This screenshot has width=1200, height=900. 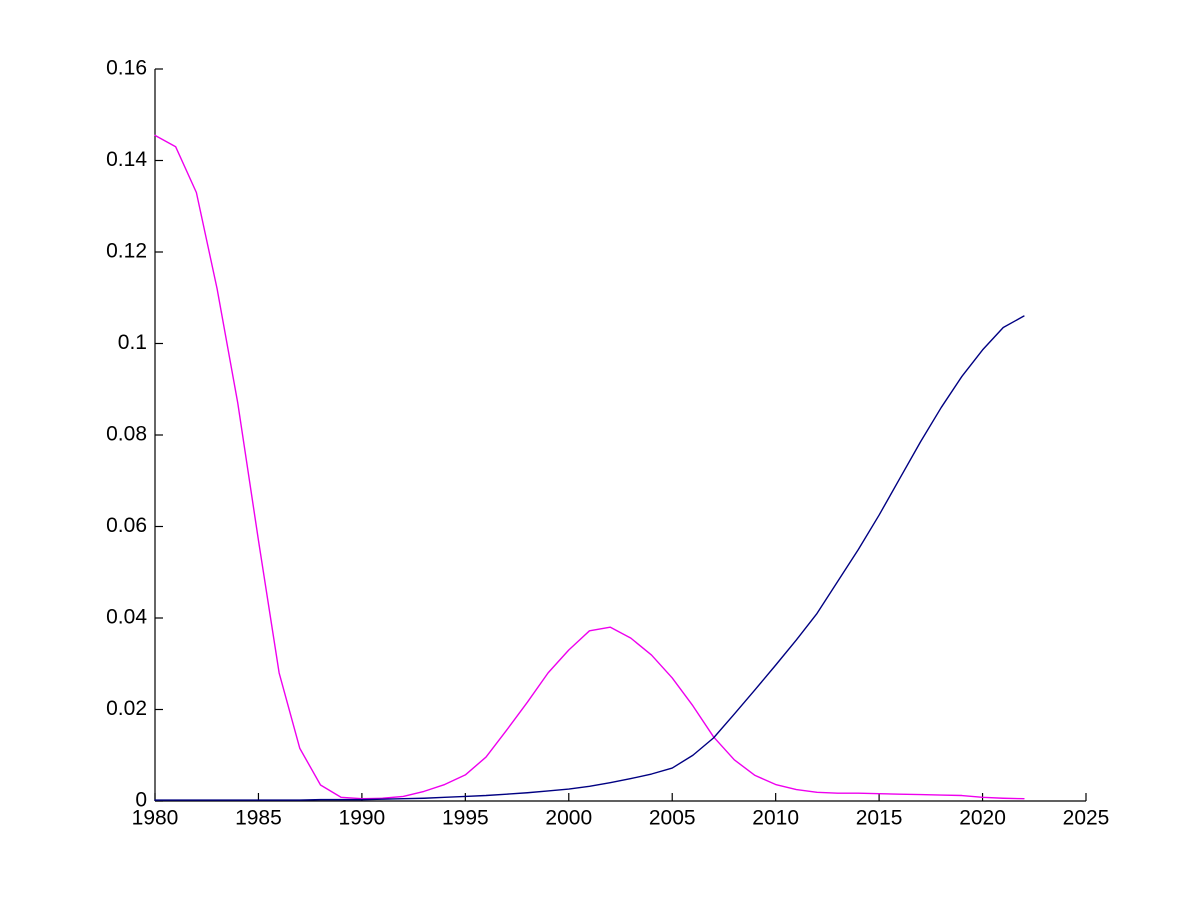 What do you see at coordinates (568, 817) in the screenshot?
I see `x-tick-label: 2000` at bounding box center [568, 817].